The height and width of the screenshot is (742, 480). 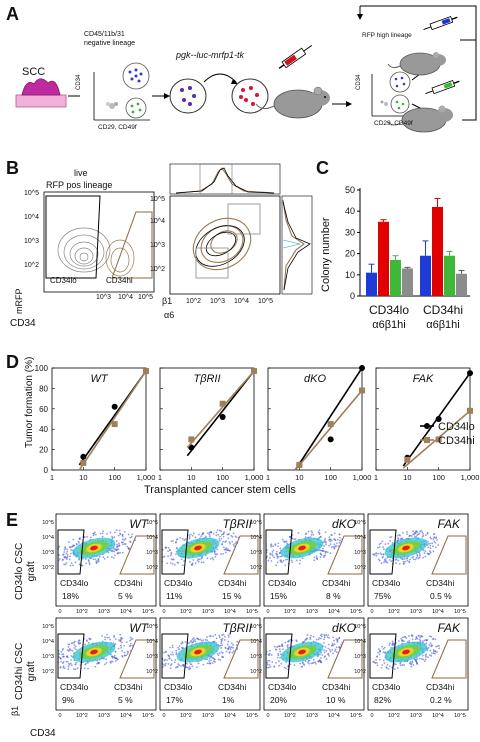 I want to click on y-tick-label: 10^5, so click(x=152, y=523).